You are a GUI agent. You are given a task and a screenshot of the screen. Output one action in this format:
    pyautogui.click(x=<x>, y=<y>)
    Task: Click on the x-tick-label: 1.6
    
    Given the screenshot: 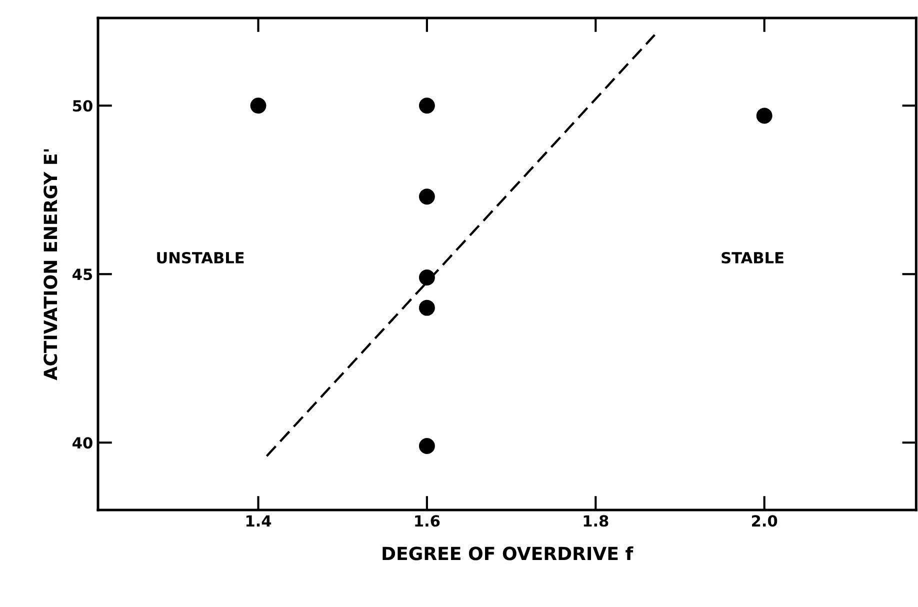 What is the action you would take?
    pyautogui.click(x=427, y=521)
    